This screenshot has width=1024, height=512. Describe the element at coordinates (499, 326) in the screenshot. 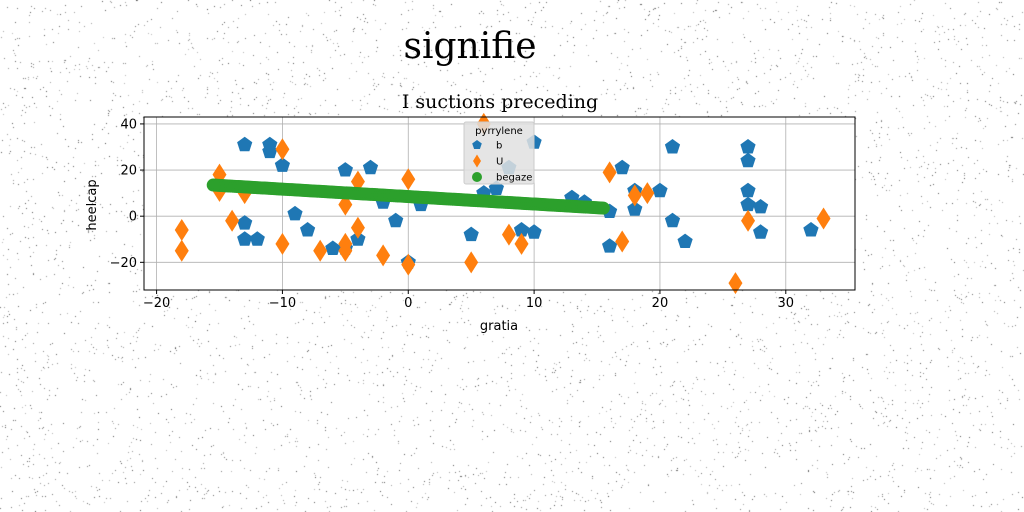

I see `x-axis-label: gratia` at that location.